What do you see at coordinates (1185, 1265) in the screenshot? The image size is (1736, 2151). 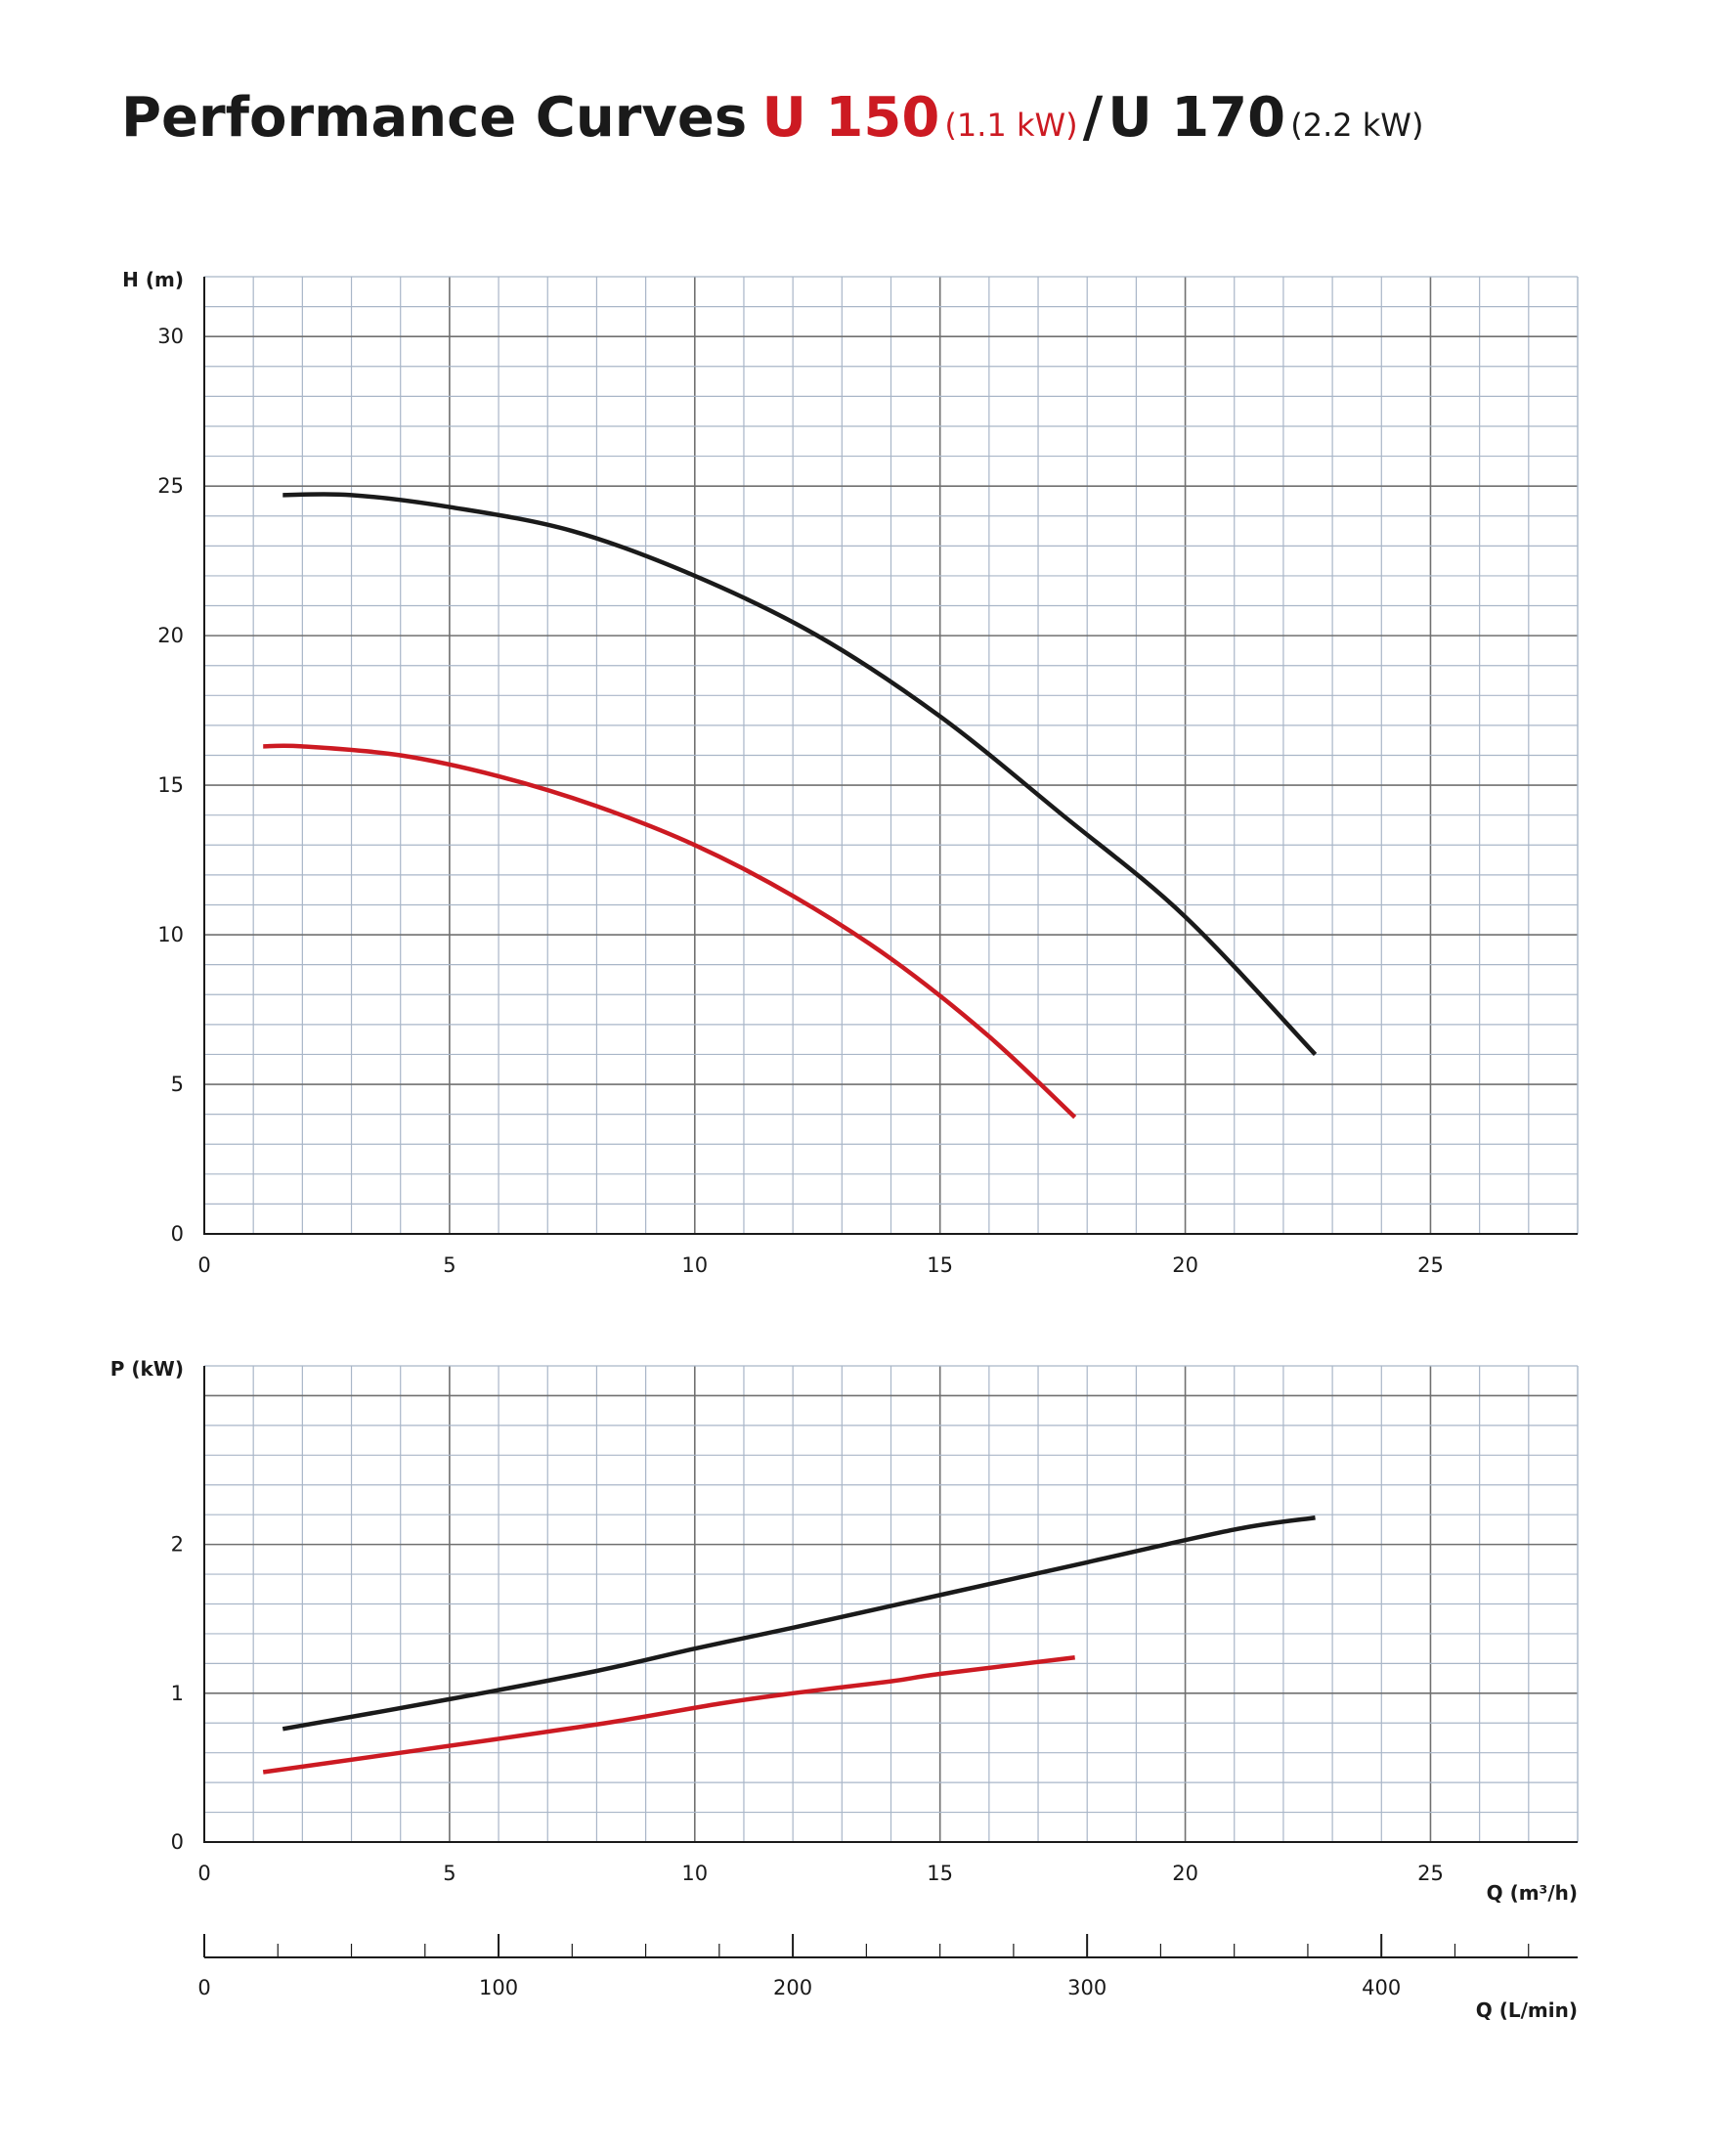 I see `x-tick-label-head: 20` at bounding box center [1185, 1265].